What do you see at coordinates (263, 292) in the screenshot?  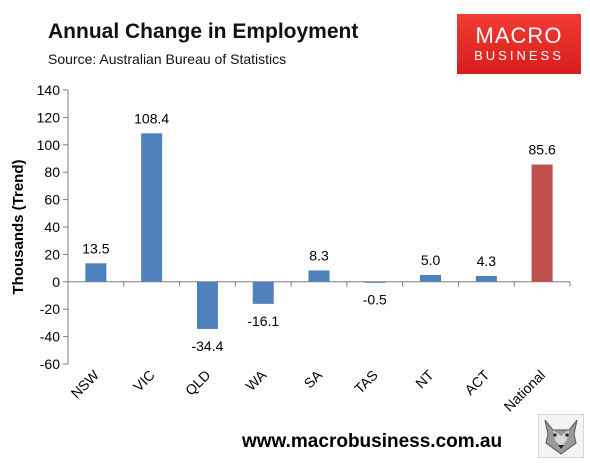 I see `bar-wa` at bounding box center [263, 292].